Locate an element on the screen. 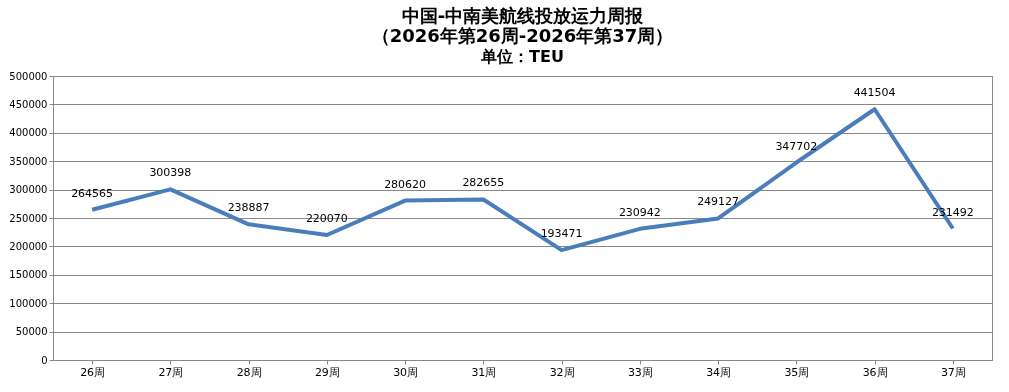 The image size is (1009, 392). text: （2026年第26周-2026年第37周） is located at coordinates (522, 35).